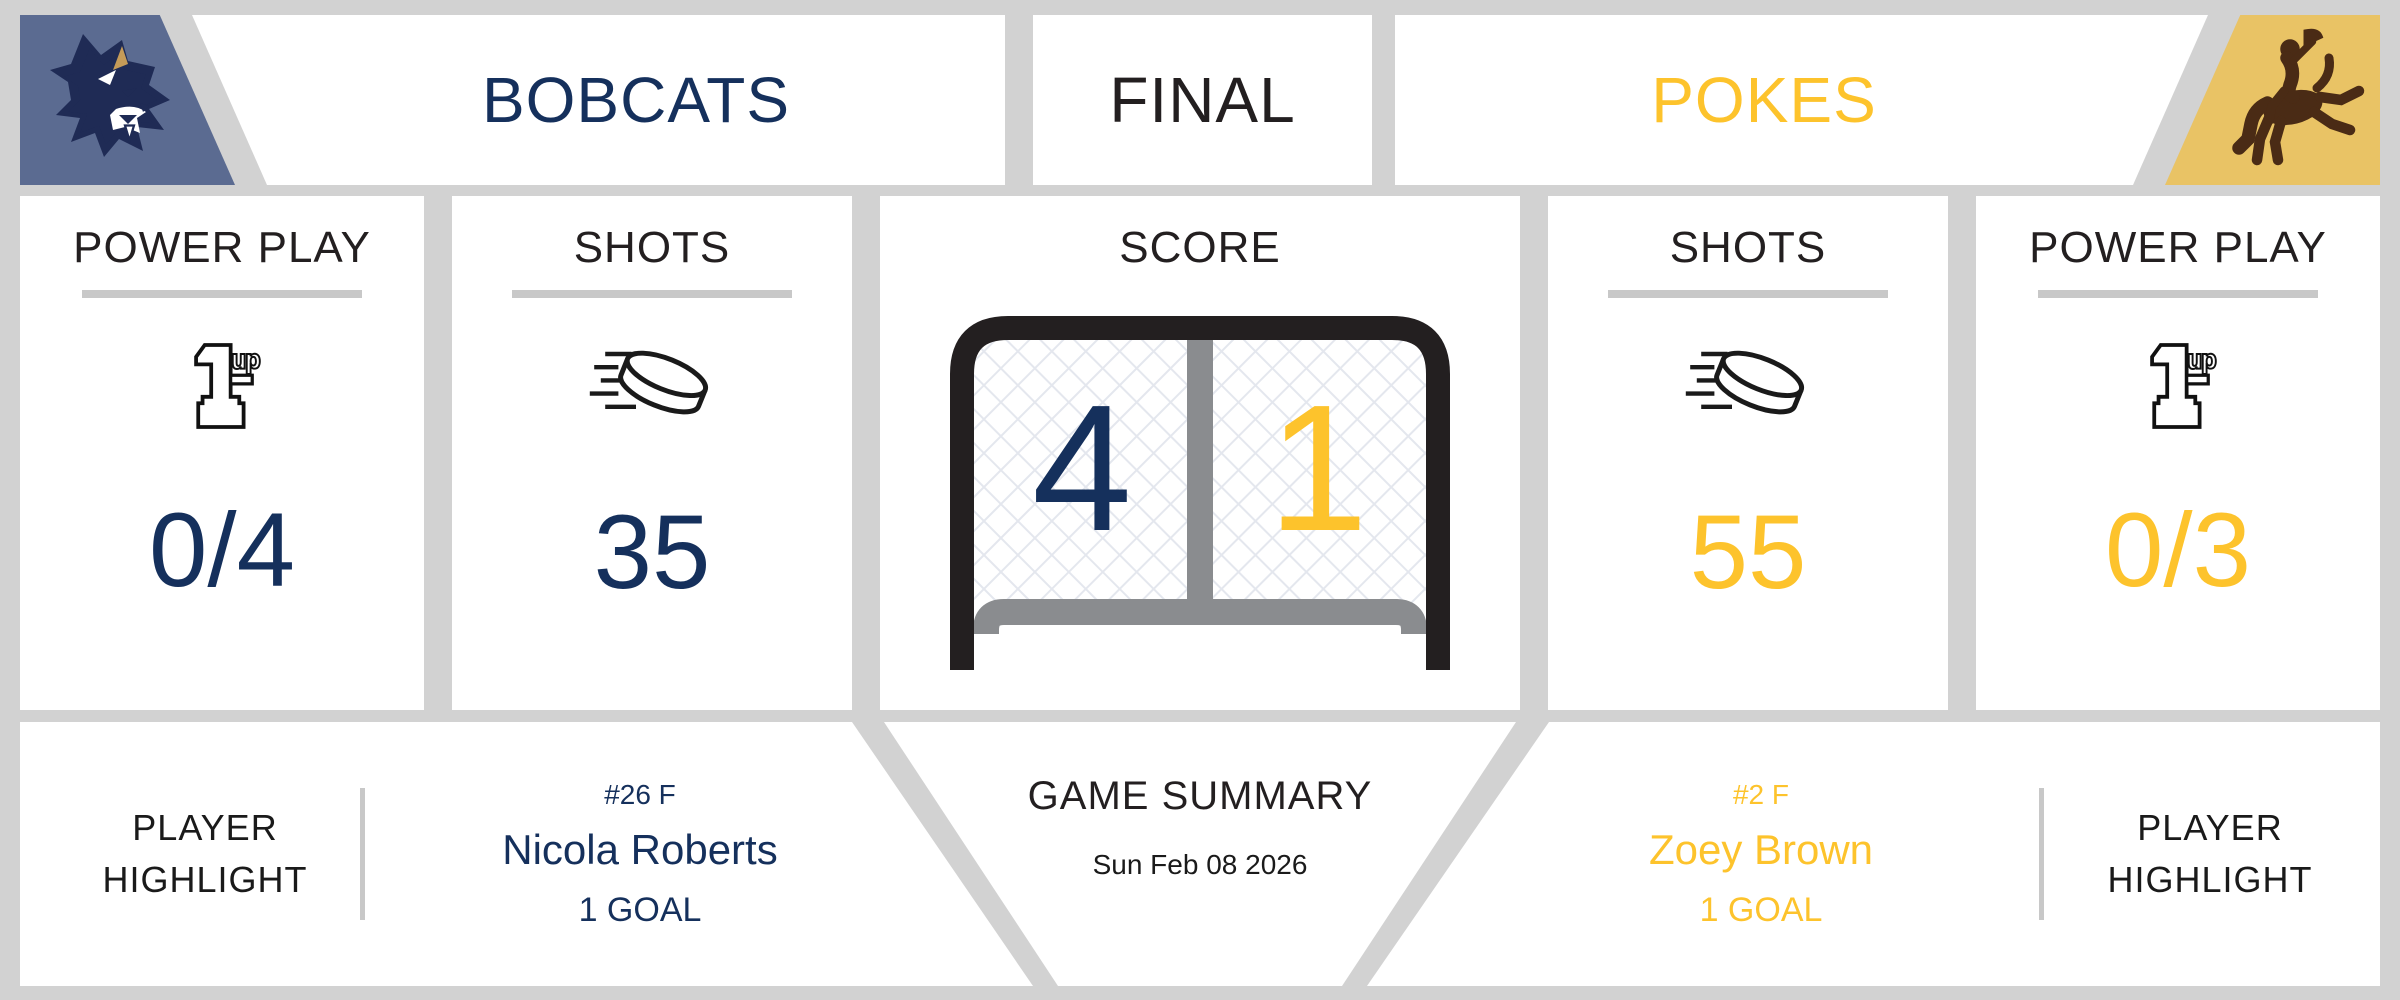  Describe the element at coordinates (2178, 247) in the screenshot. I see `away-power-play-title: POWER PLAY` at that location.